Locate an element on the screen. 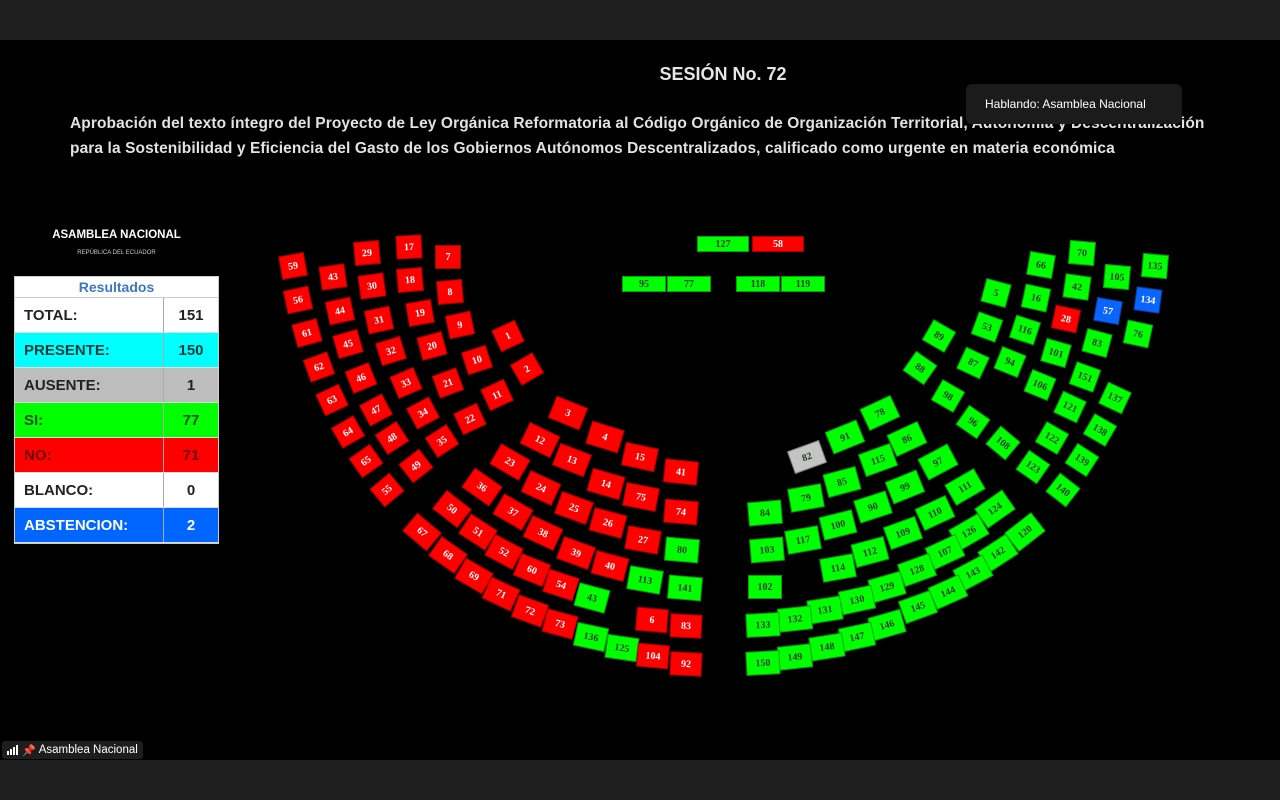 The image size is (1280, 800). seat-si: 16 is located at coordinates (1036, 298).